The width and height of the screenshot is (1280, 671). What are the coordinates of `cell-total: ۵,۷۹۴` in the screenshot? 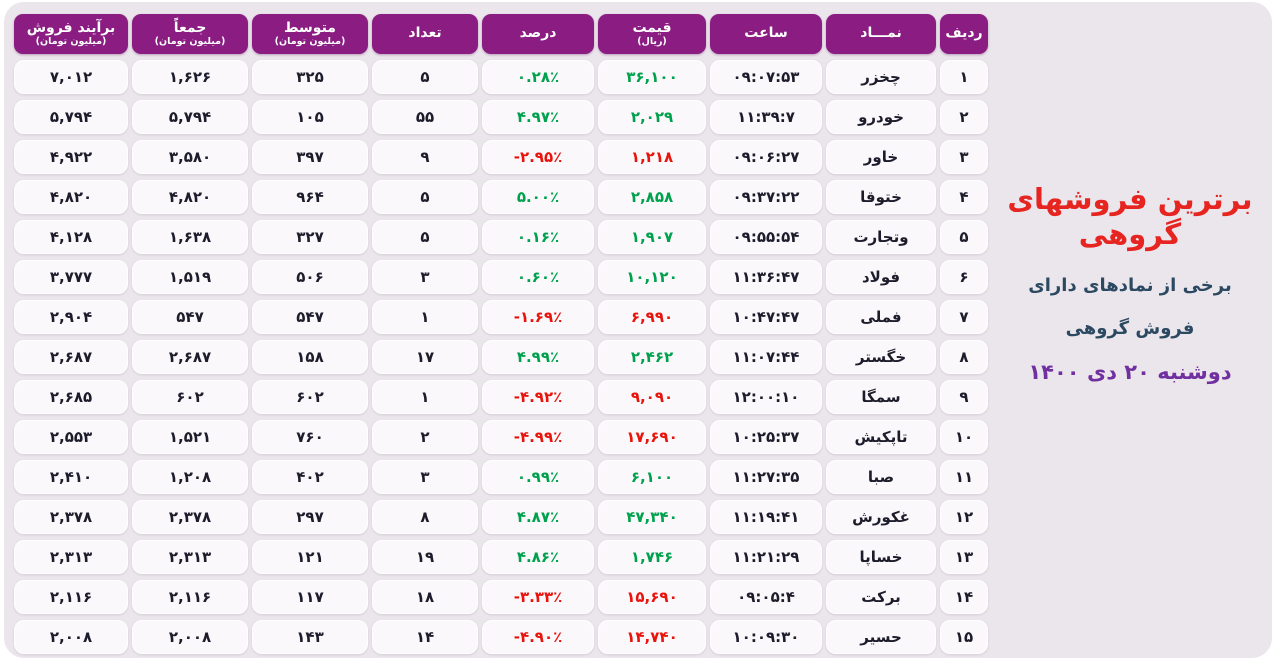 It's located at (190, 117).